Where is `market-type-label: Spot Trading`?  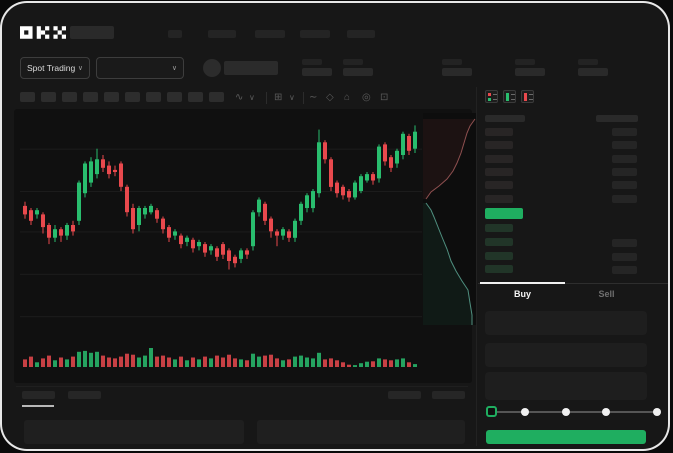
market-type-label: Spot Trading is located at coordinates (51, 68).